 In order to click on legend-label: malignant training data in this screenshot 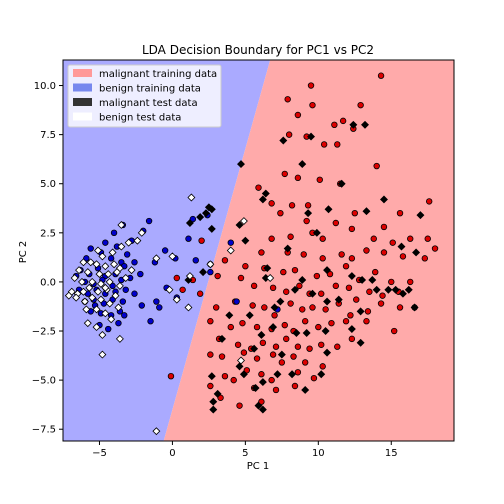, I will do `click(158, 74)`.